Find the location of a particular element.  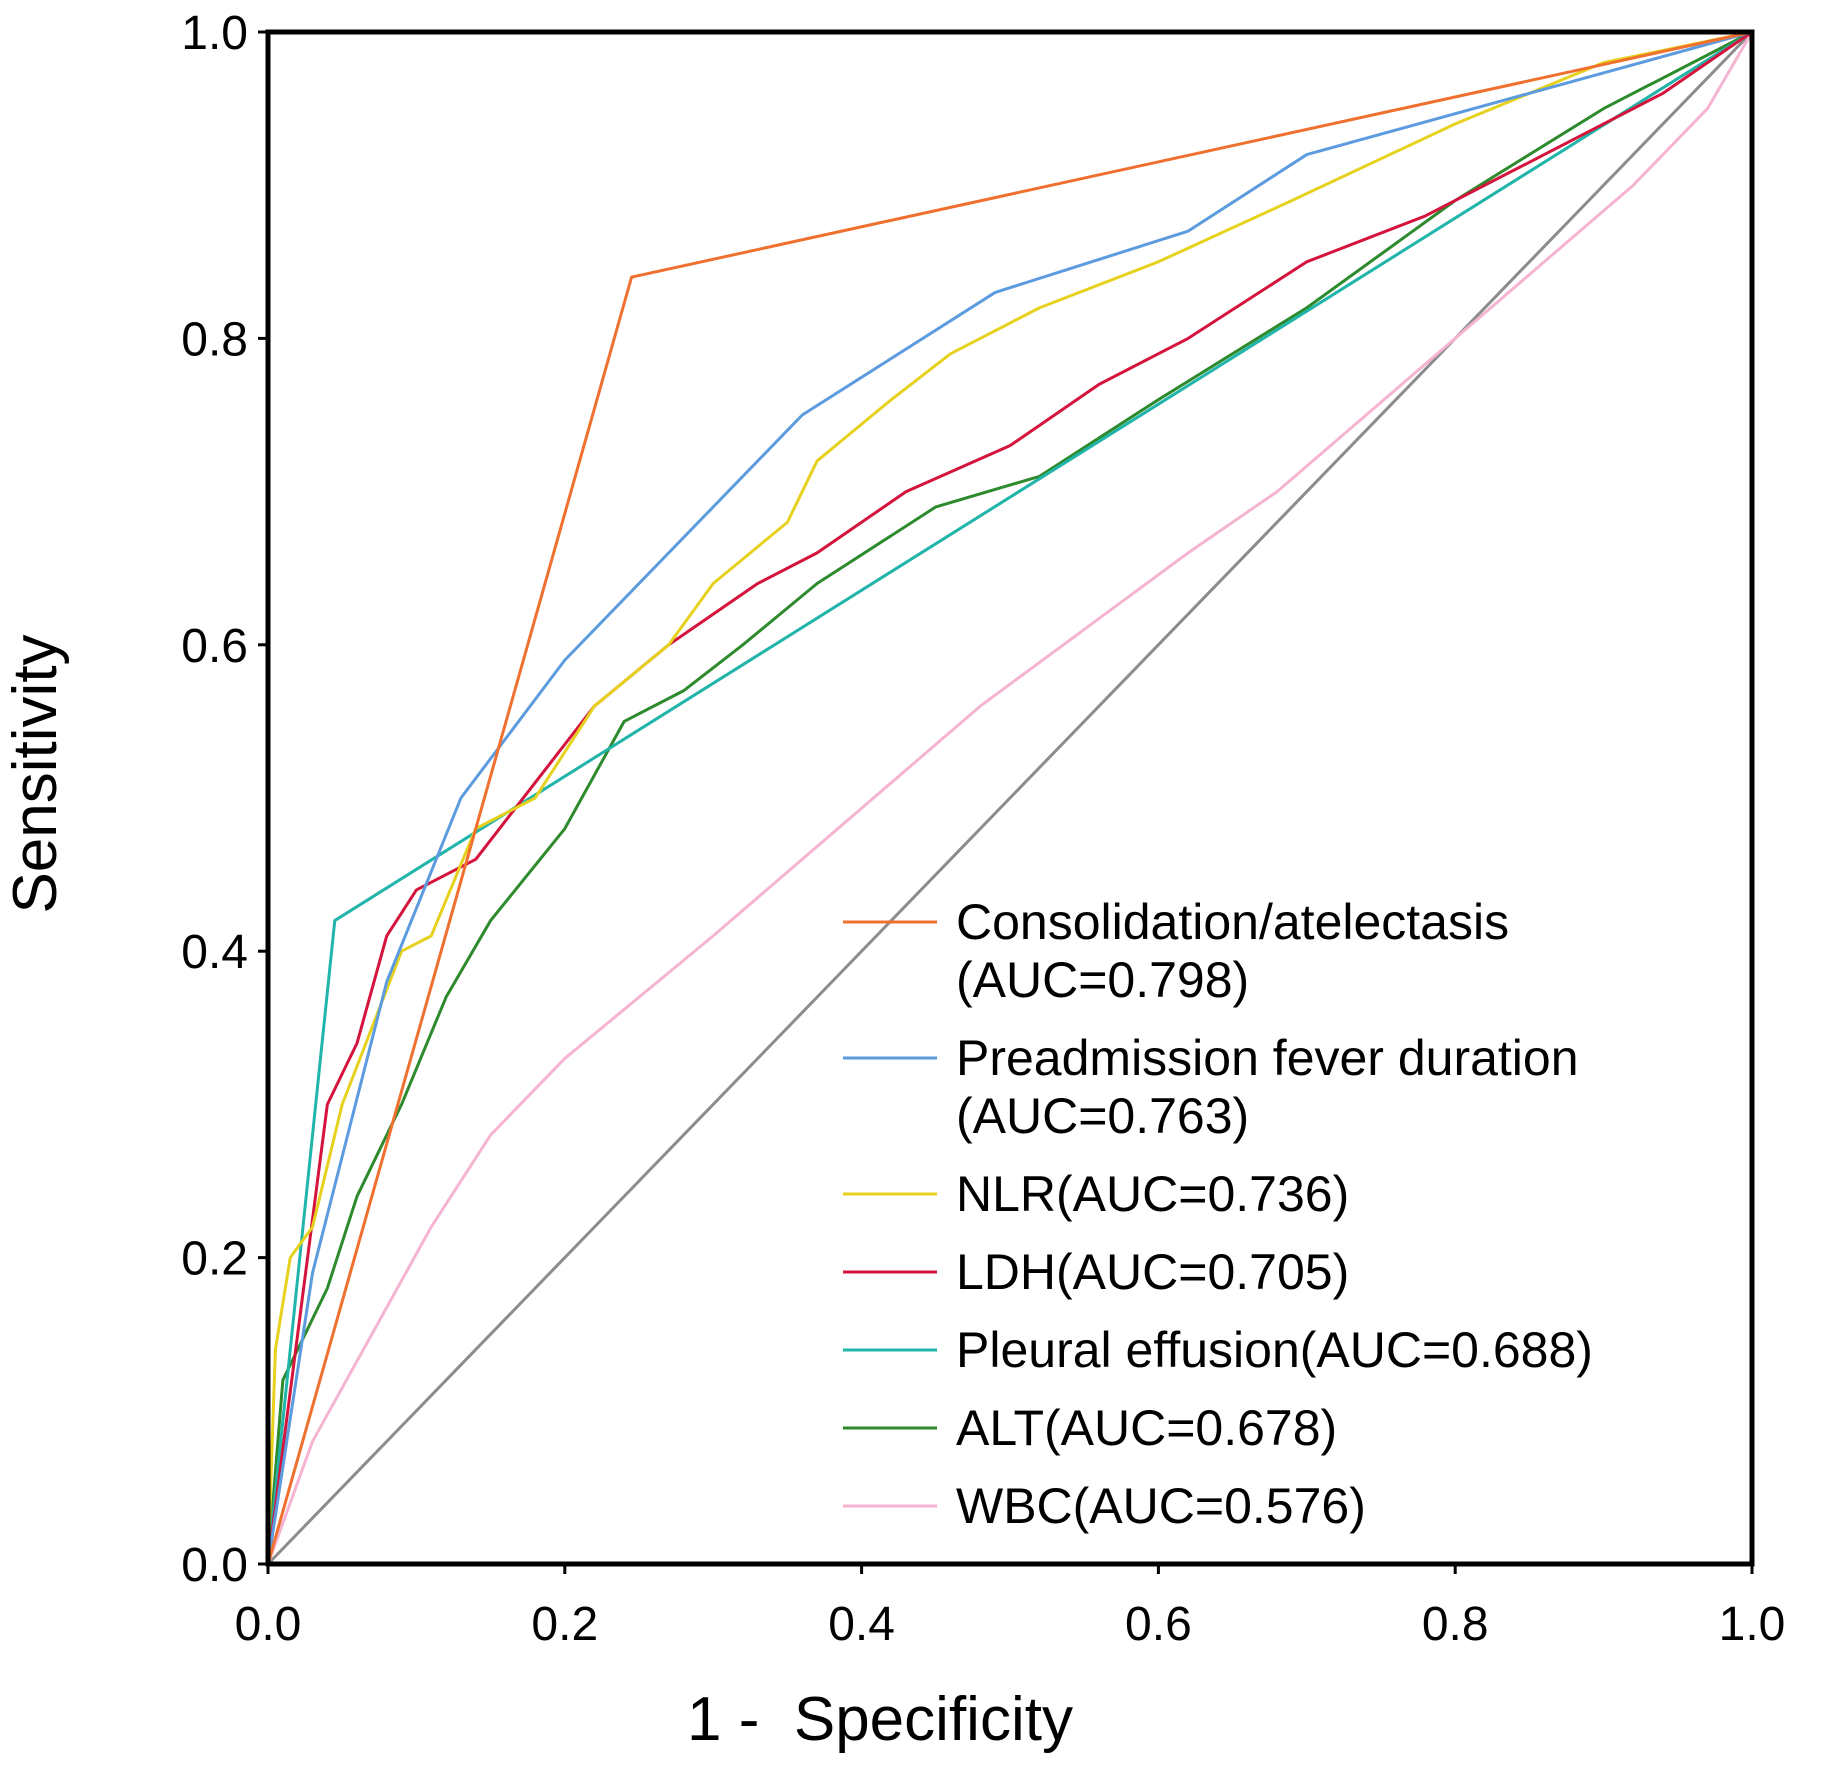

legend-label: (AUC=0.798) is located at coordinates (1102, 980).